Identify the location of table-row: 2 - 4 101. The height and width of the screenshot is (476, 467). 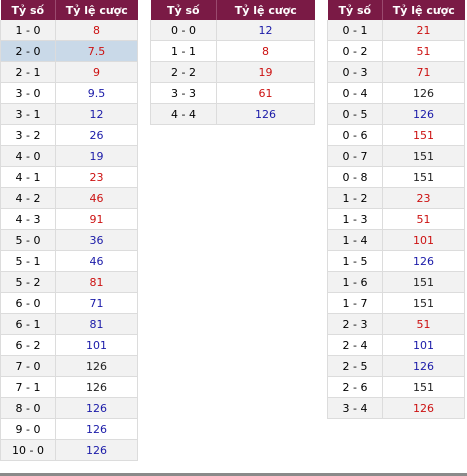
(396, 345).